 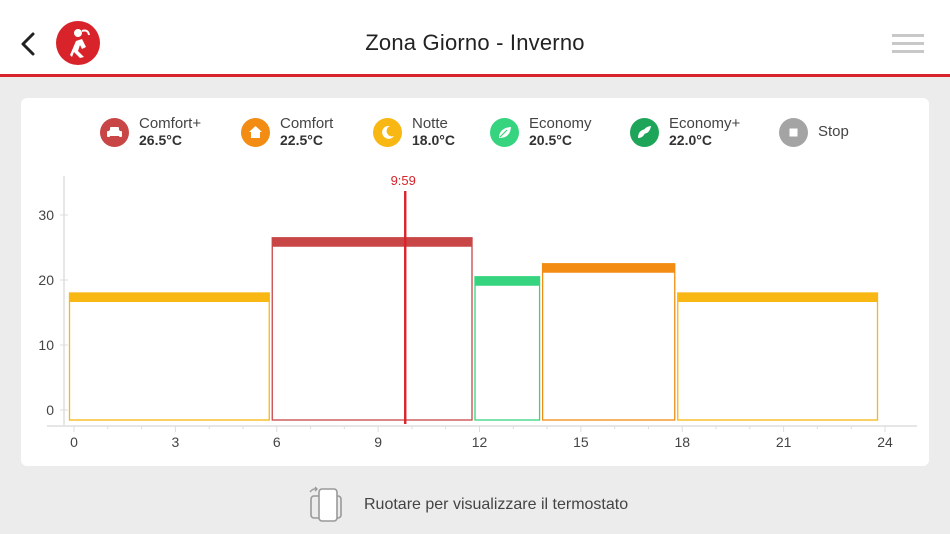 I want to click on x-tick-label: 18, so click(x=682, y=442).